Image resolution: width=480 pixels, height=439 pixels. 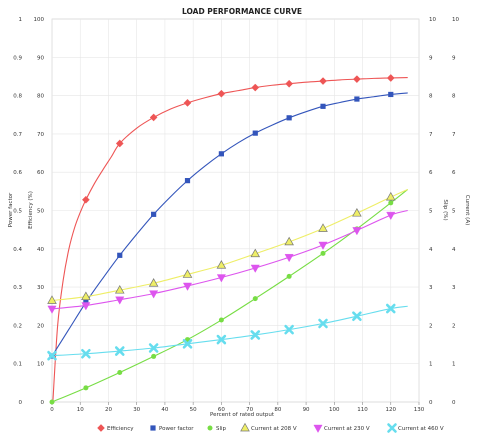 What do you see at coordinates (17, 97) in the screenshot?
I see `y-tick-label-power-factor: 0.8` at bounding box center [17, 97].